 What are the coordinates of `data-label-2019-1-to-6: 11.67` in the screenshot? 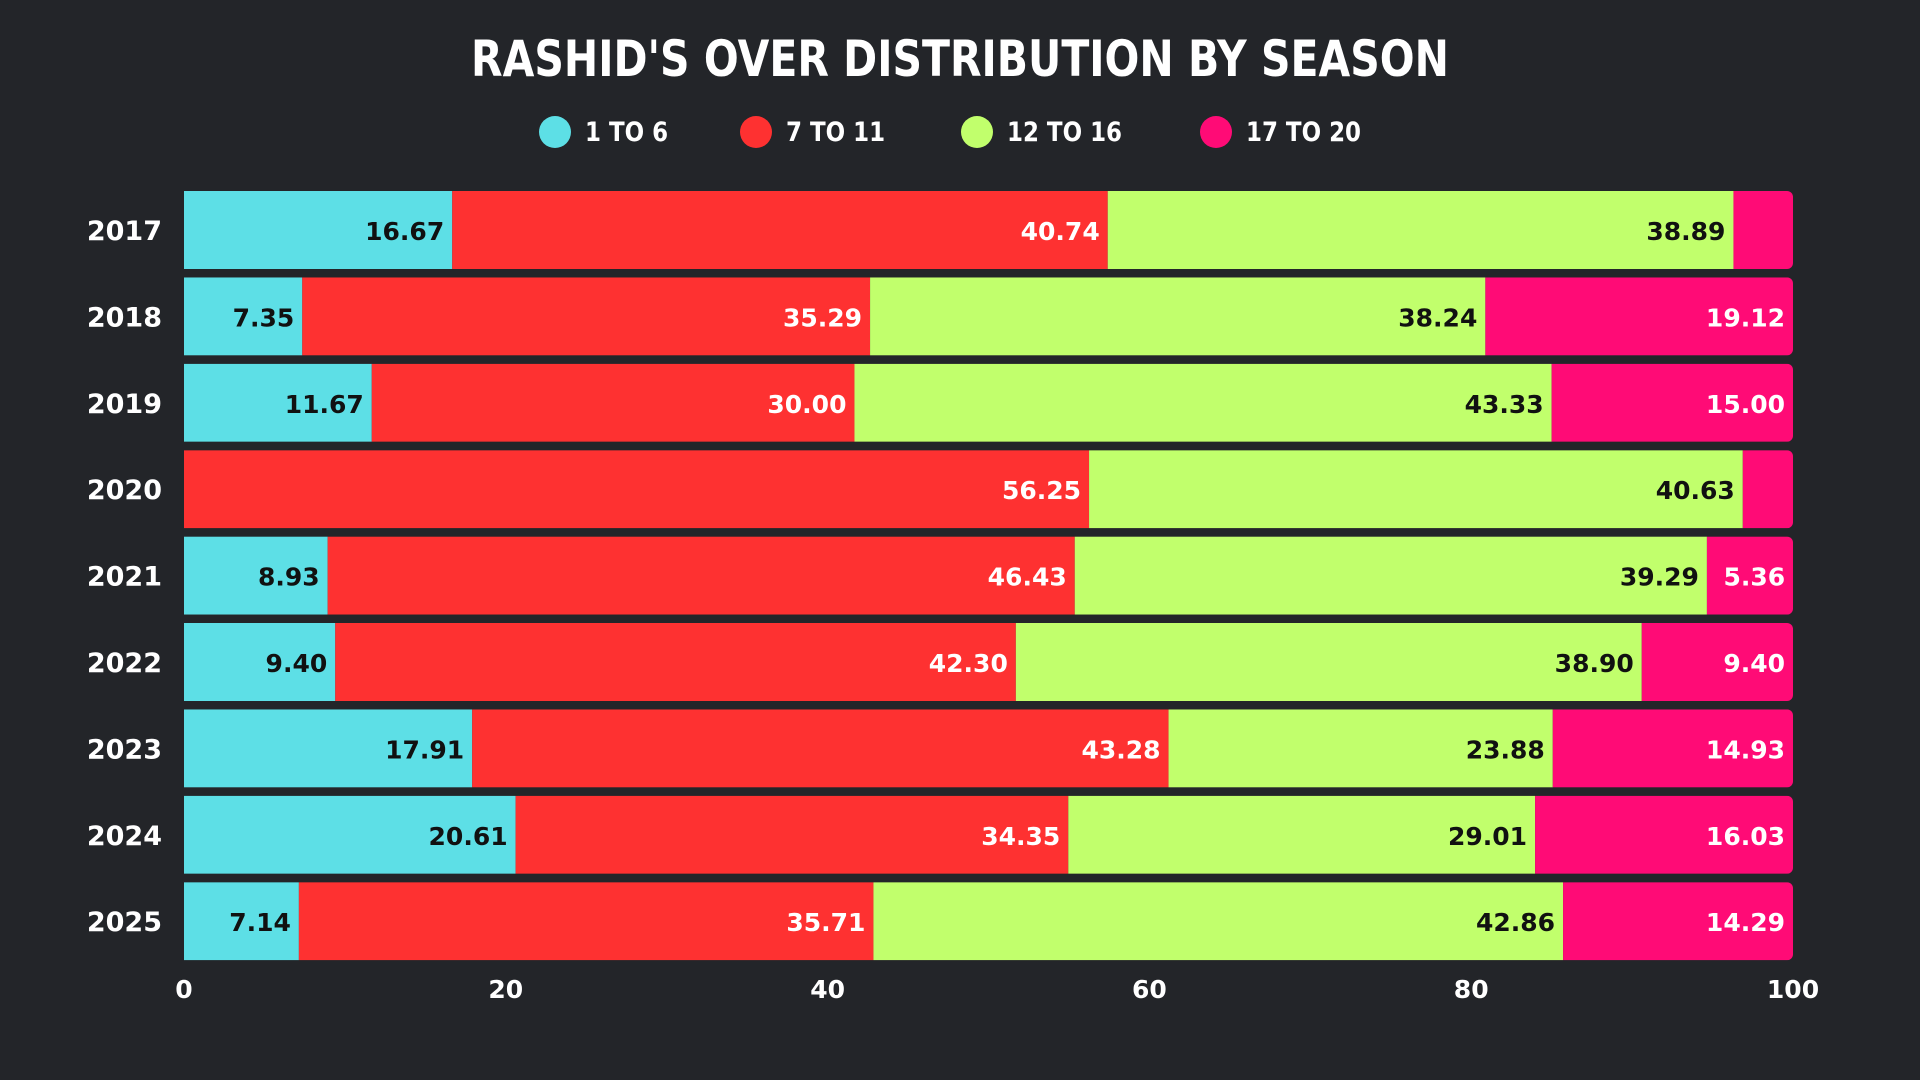 It's located at (324, 404).